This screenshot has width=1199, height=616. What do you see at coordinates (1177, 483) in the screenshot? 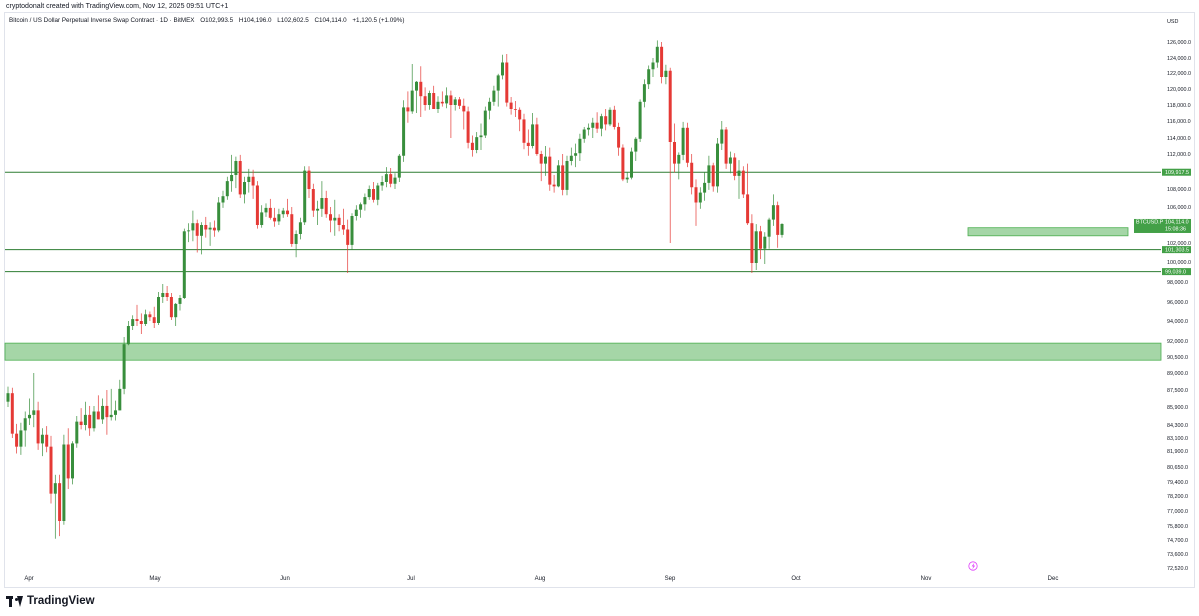
I see `y-tick-label: 79,400.0` at bounding box center [1177, 483].